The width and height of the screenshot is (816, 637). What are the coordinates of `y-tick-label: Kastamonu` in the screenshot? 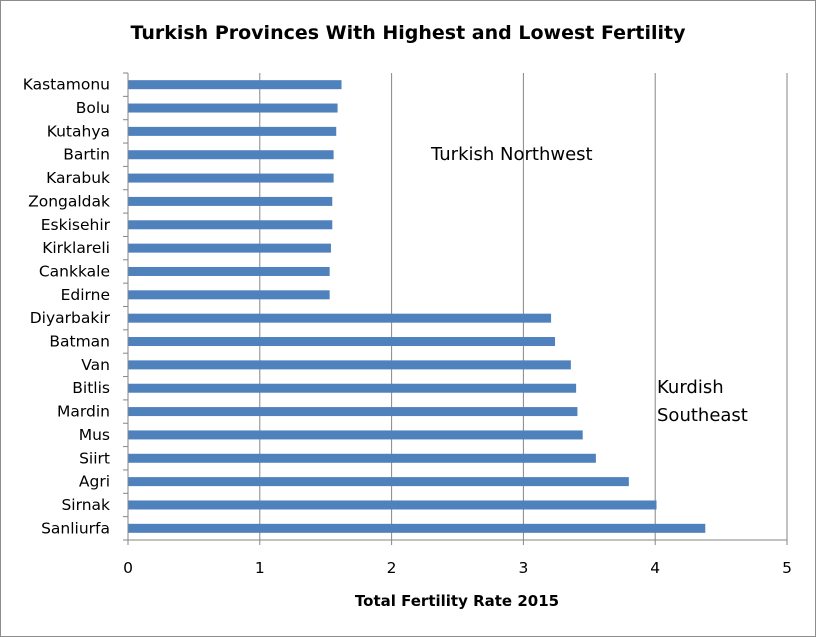 It's located at (66, 85).